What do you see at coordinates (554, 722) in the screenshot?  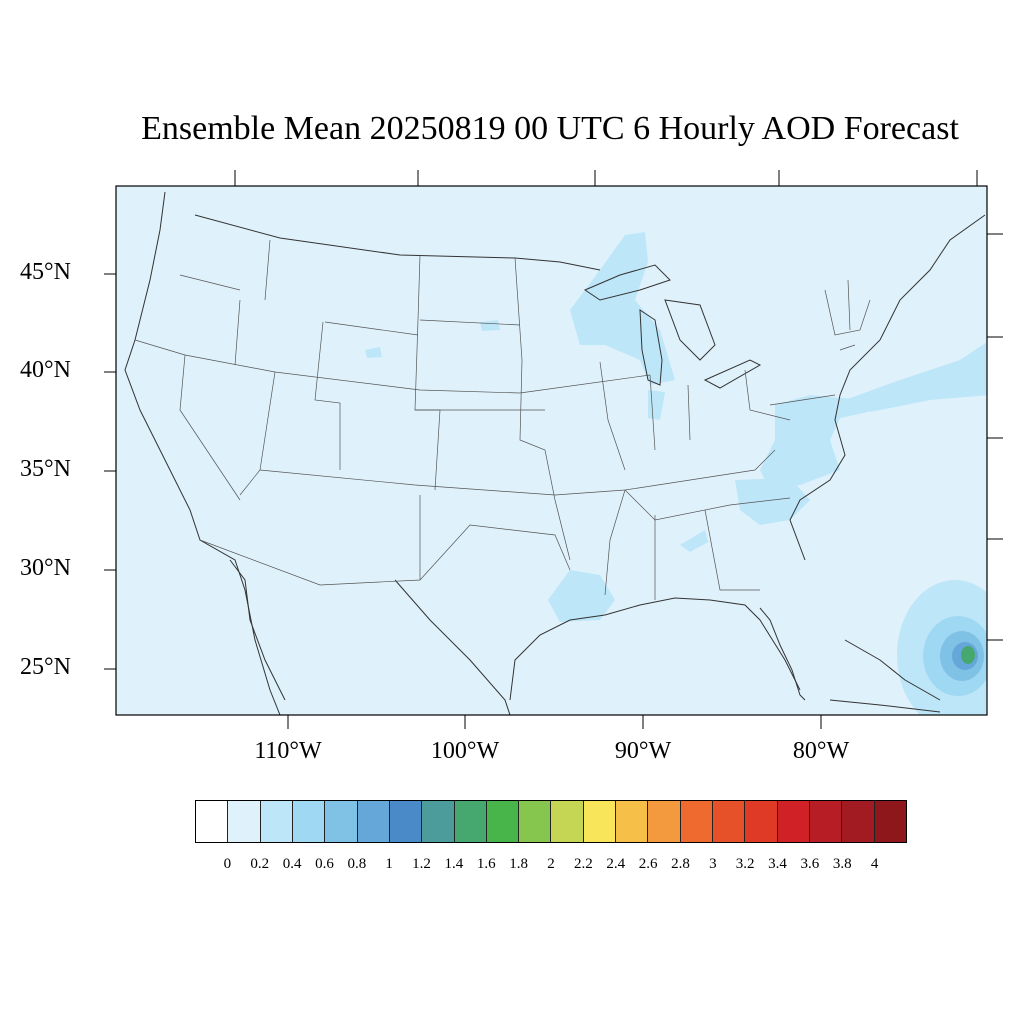 I see `bottom-ticks` at bounding box center [554, 722].